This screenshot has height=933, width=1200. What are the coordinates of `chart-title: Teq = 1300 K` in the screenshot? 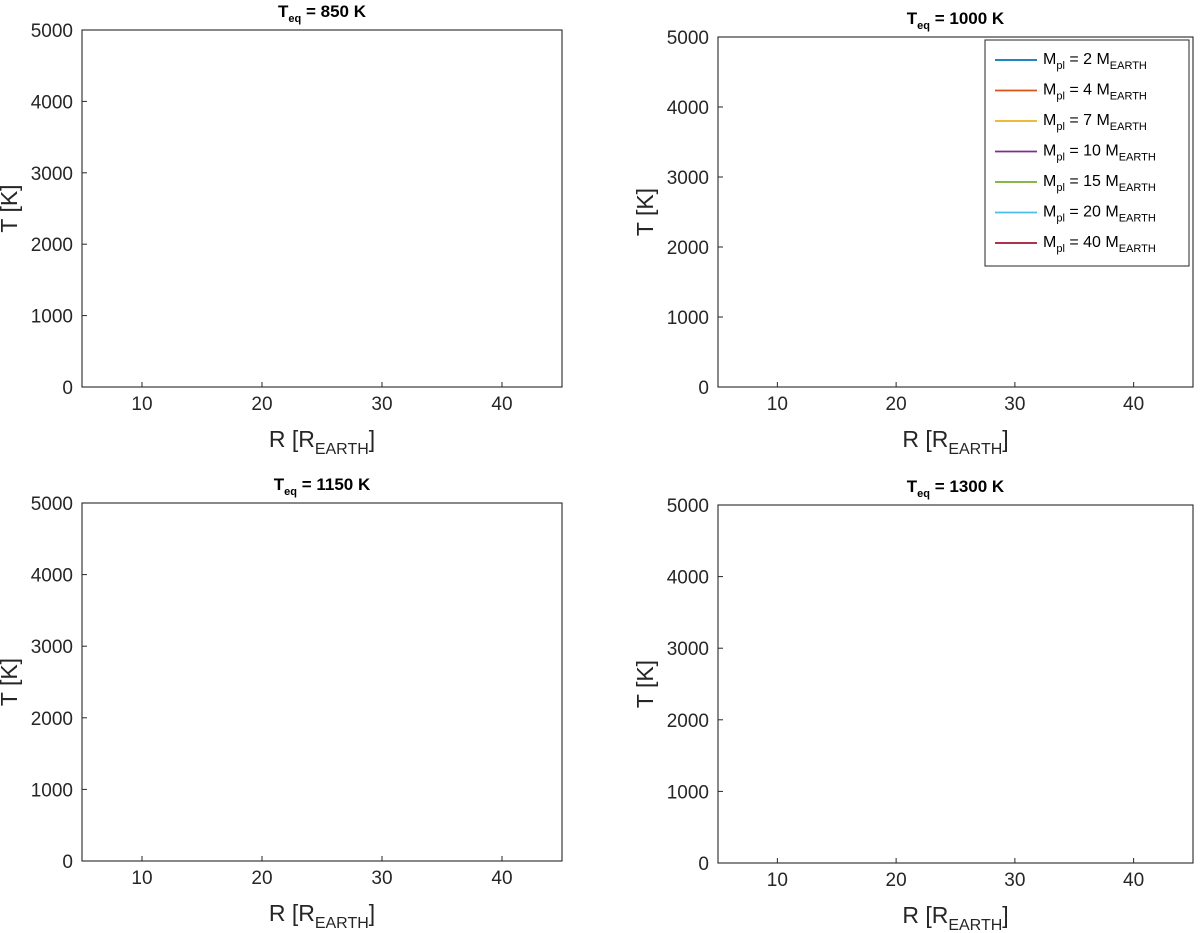 It's located at (956, 488).